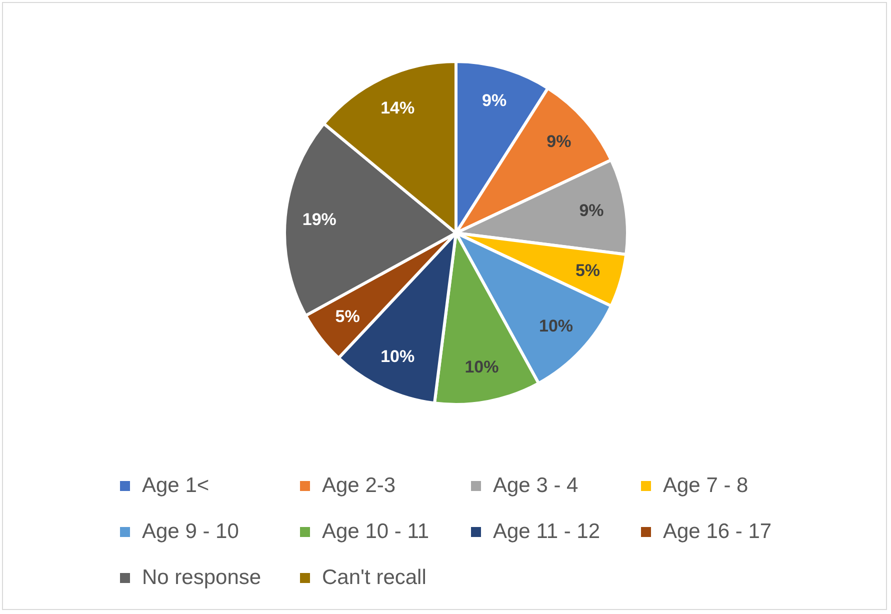 The width and height of the screenshot is (891, 614). What do you see at coordinates (359, 486) in the screenshot?
I see `legend-label: Age 2-3` at bounding box center [359, 486].